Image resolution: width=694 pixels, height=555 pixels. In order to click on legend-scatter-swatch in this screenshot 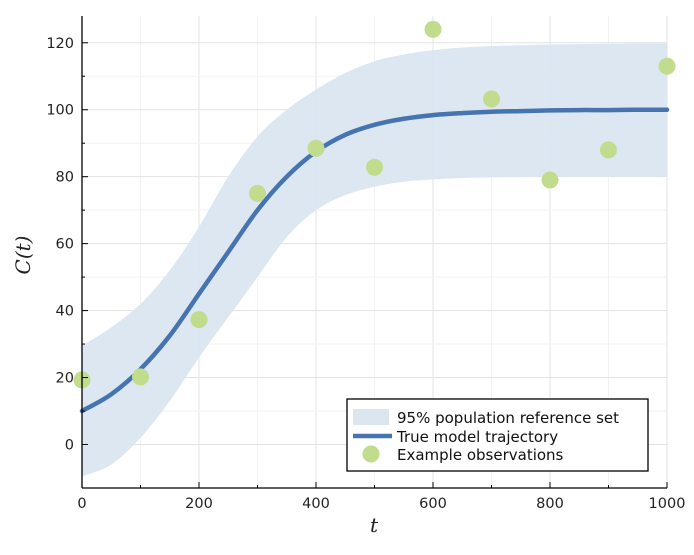, I will do `click(371, 454)`.